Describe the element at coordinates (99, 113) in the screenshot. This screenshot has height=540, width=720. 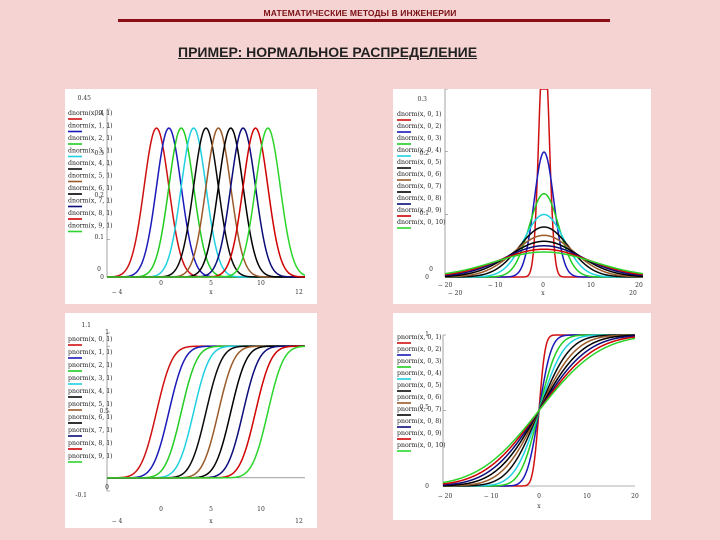
I see `y-tick-label: 0.4` at that location.